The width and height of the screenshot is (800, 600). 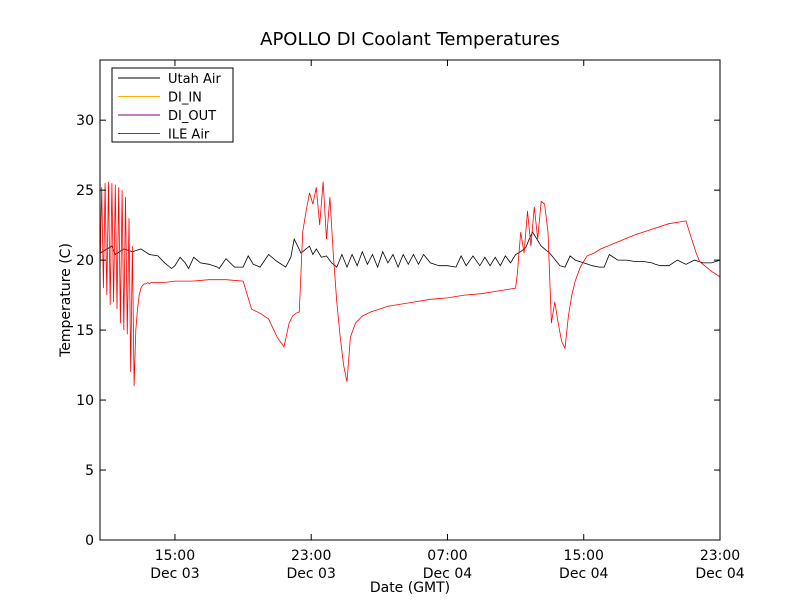 What do you see at coordinates (66, 300) in the screenshot?
I see `y-axis-title: Temperature (C)` at bounding box center [66, 300].